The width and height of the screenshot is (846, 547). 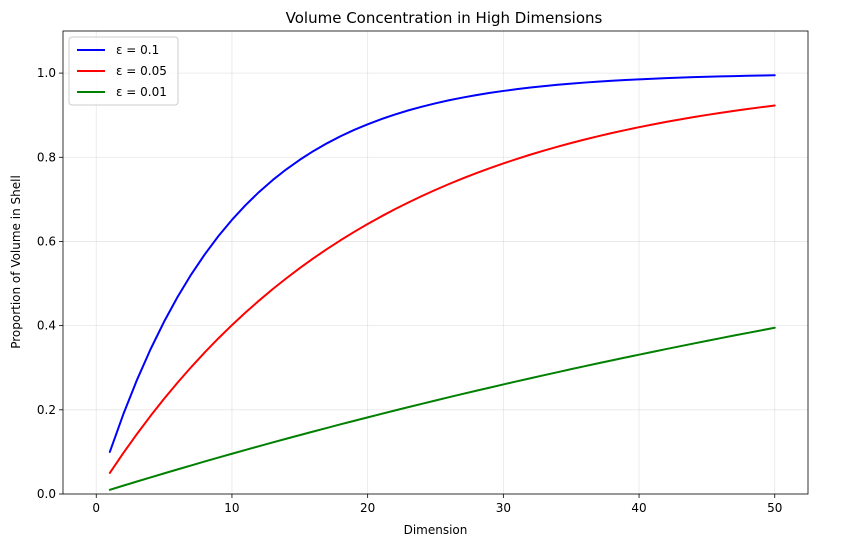 What do you see at coordinates (141, 92) in the screenshot?
I see `legend-label: ε = 0.01` at bounding box center [141, 92].